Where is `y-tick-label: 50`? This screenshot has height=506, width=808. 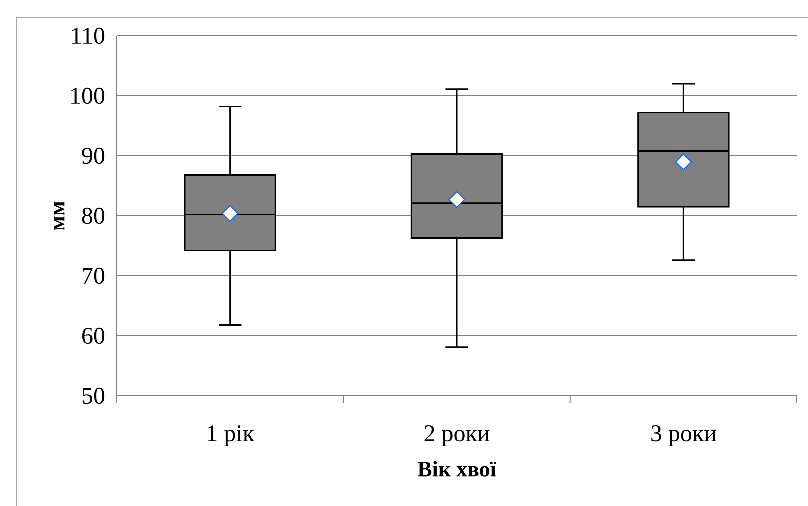
y-tick-label: 50 is located at coordinates (93, 396).